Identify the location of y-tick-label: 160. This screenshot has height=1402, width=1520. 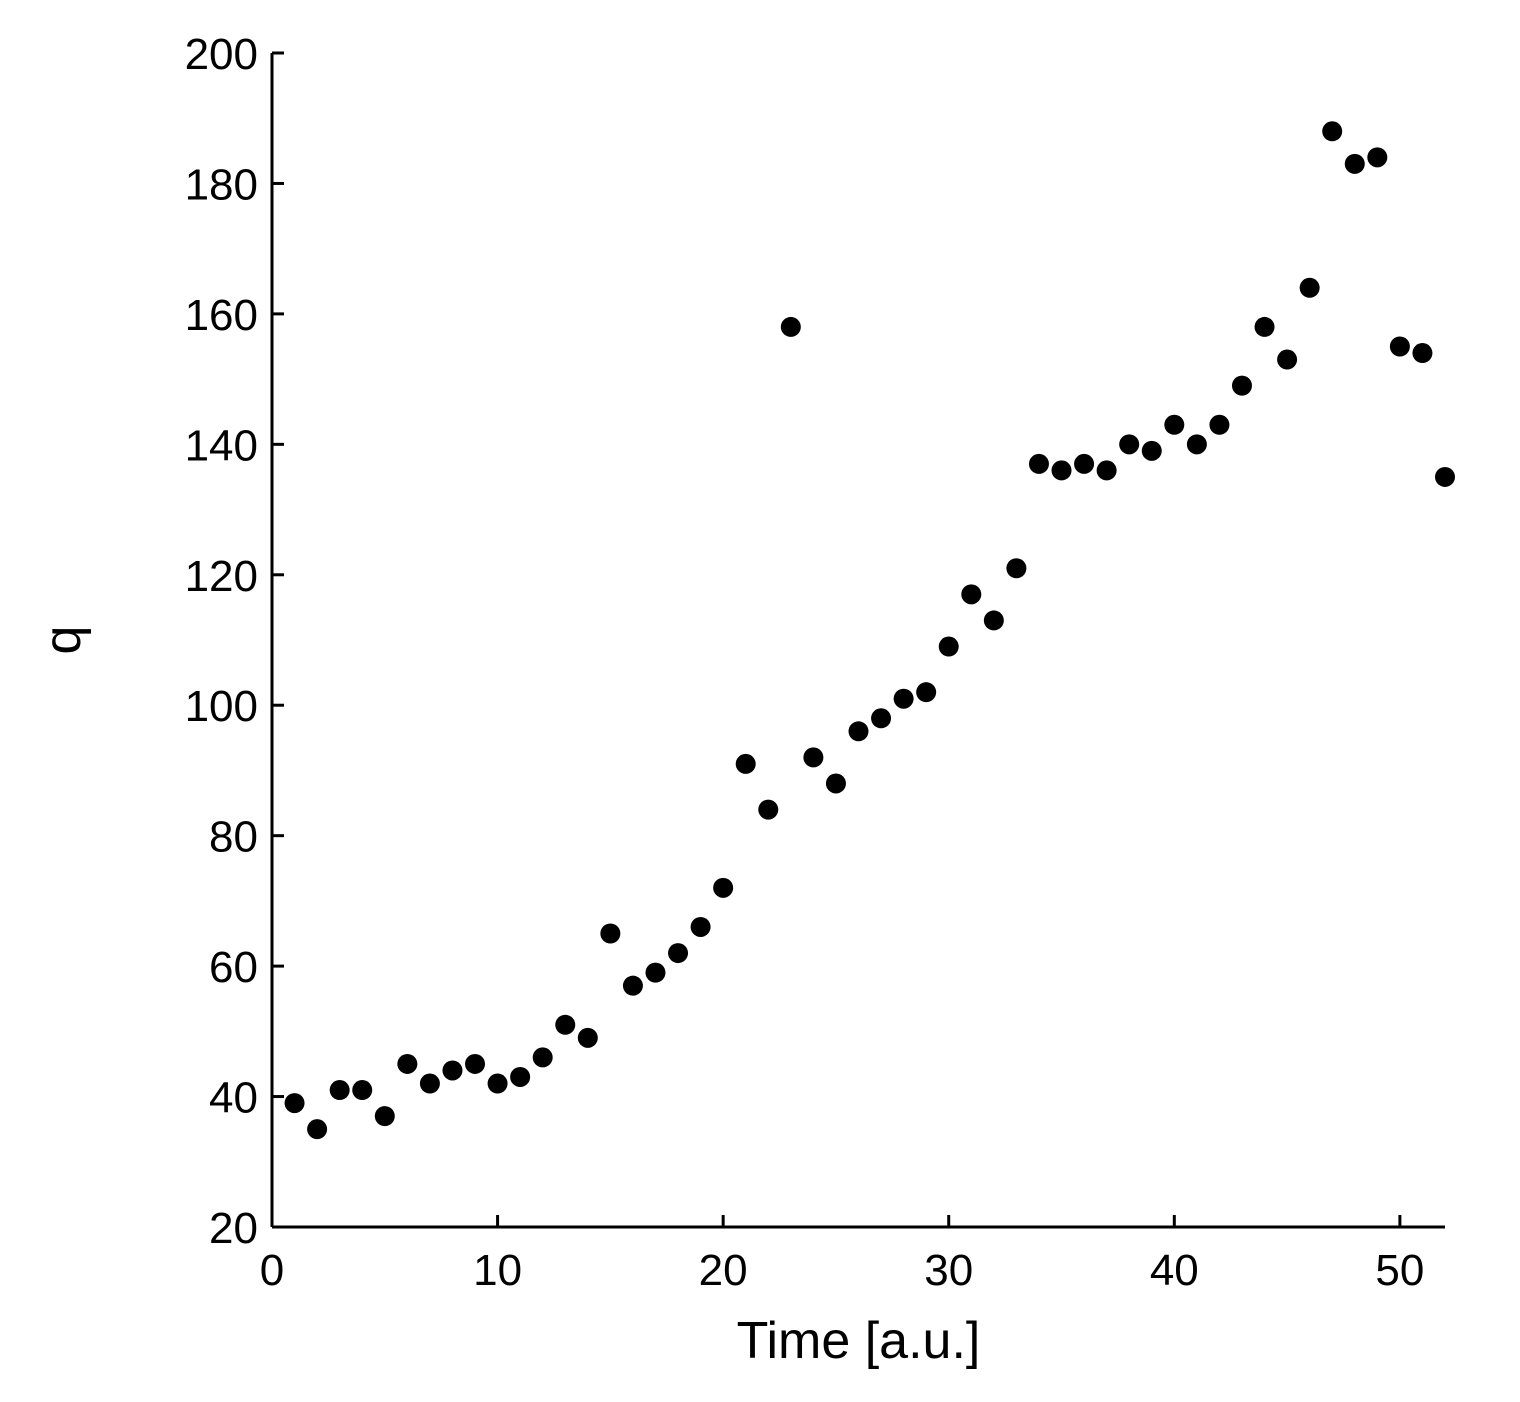
(221, 315).